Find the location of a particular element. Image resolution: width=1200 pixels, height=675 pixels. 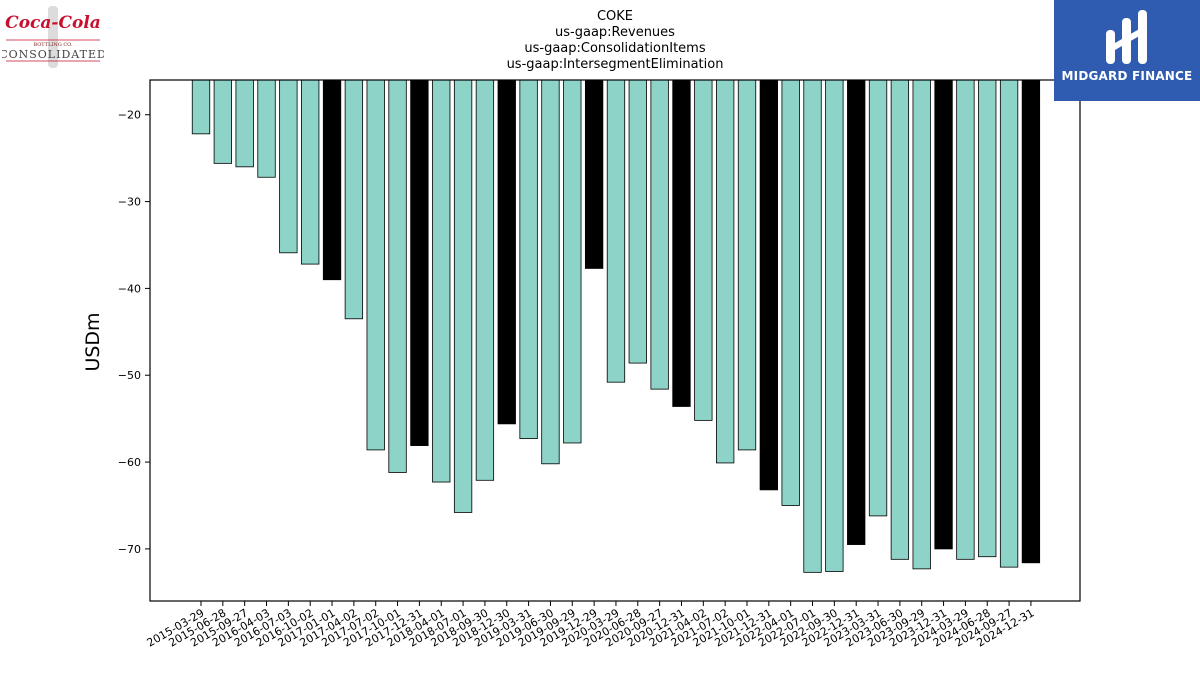

y-tick-label: −30 is located at coordinates (129, 202).